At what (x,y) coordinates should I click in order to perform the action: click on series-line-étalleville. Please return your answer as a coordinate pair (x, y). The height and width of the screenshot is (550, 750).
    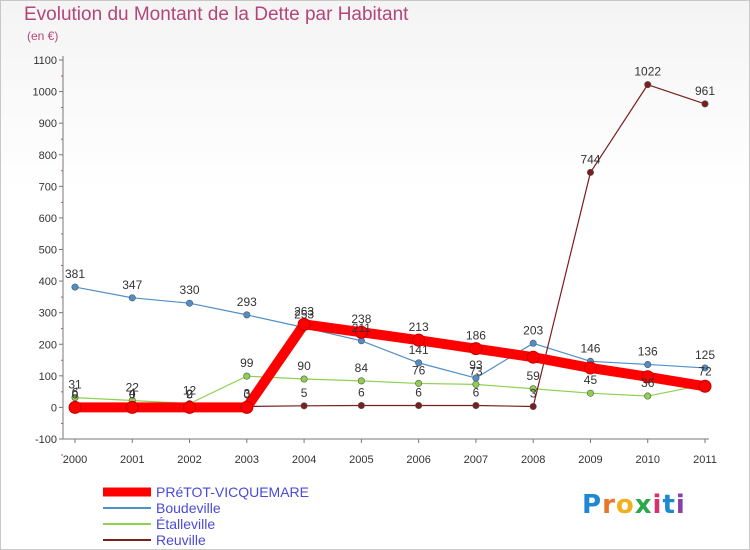
    Looking at the image, I should click on (390, 390).